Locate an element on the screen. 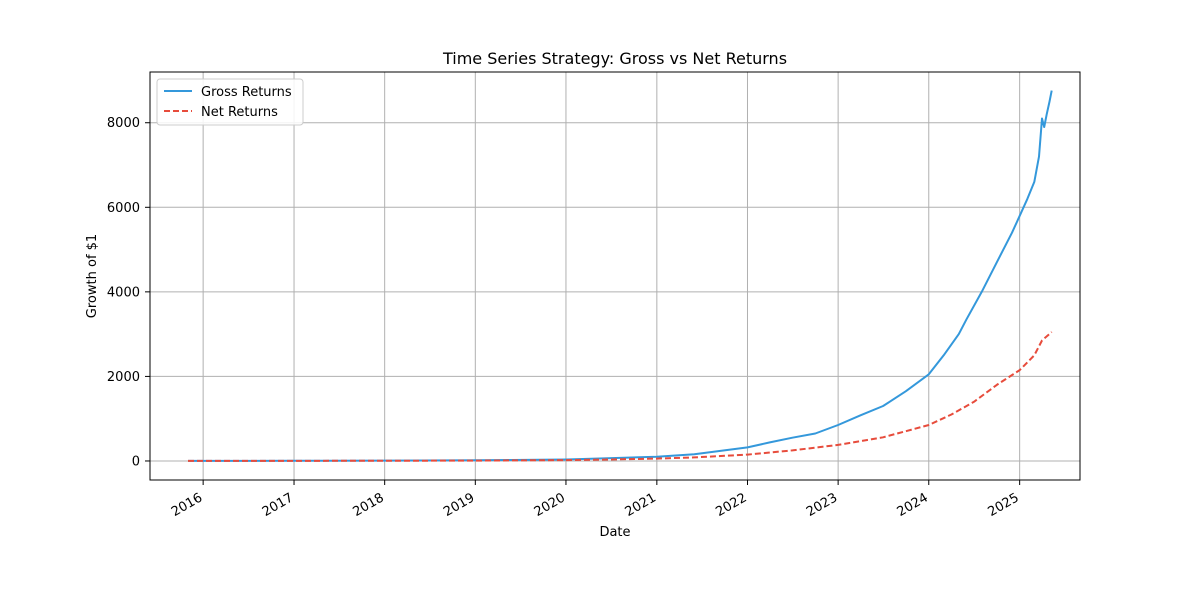 This screenshot has height=600, width=1200. legend: Gross Returns Net Returns is located at coordinates (230, 102).